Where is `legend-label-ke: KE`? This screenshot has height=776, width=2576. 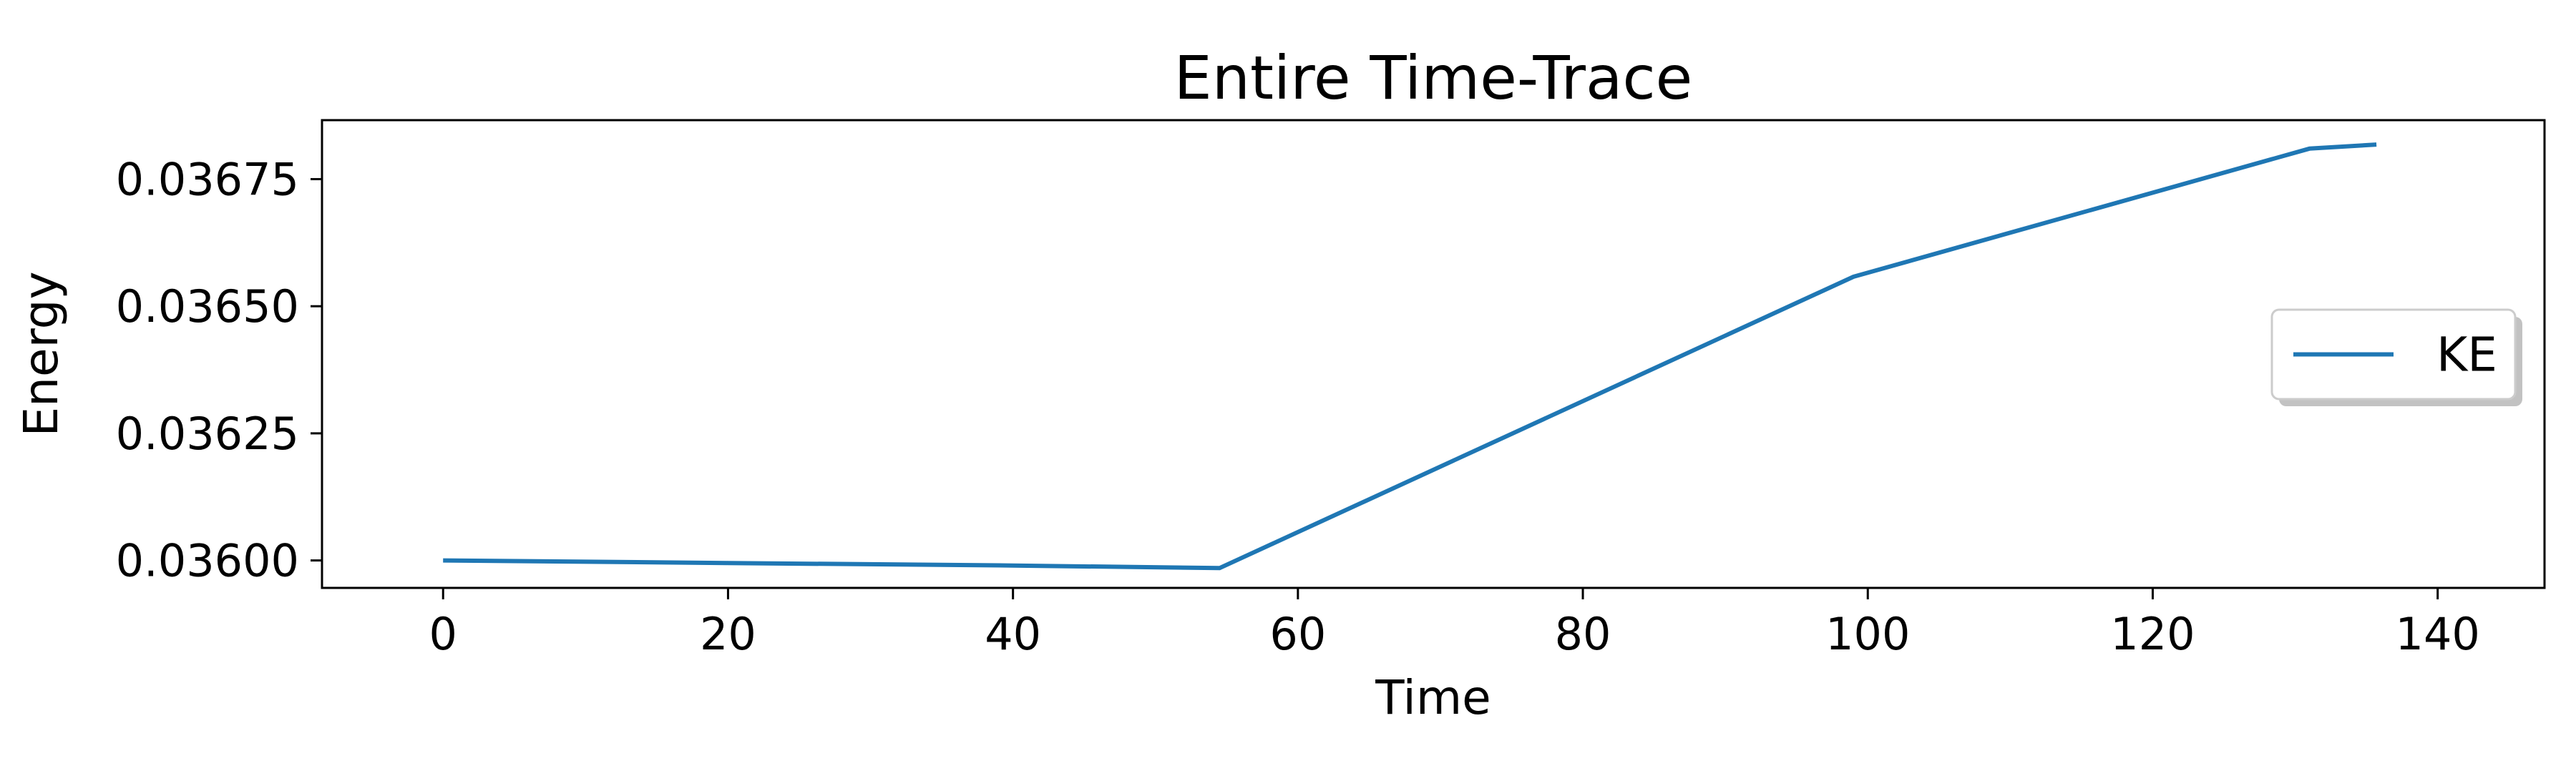 legend-label-ke: KE is located at coordinates (2466, 355).